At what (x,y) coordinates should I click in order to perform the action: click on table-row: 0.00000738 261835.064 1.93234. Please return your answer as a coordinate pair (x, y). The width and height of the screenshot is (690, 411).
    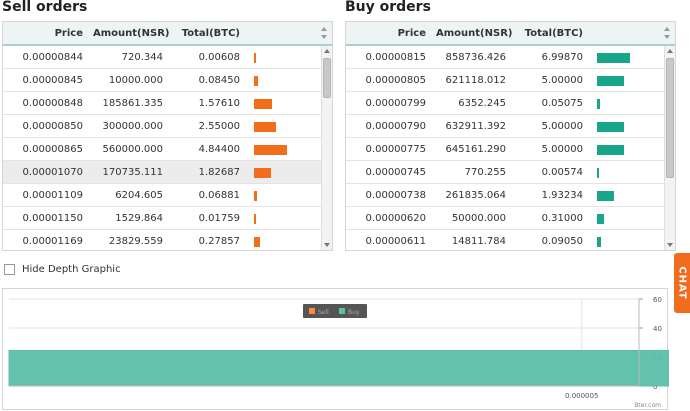
    Looking at the image, I should click on (506, 195).